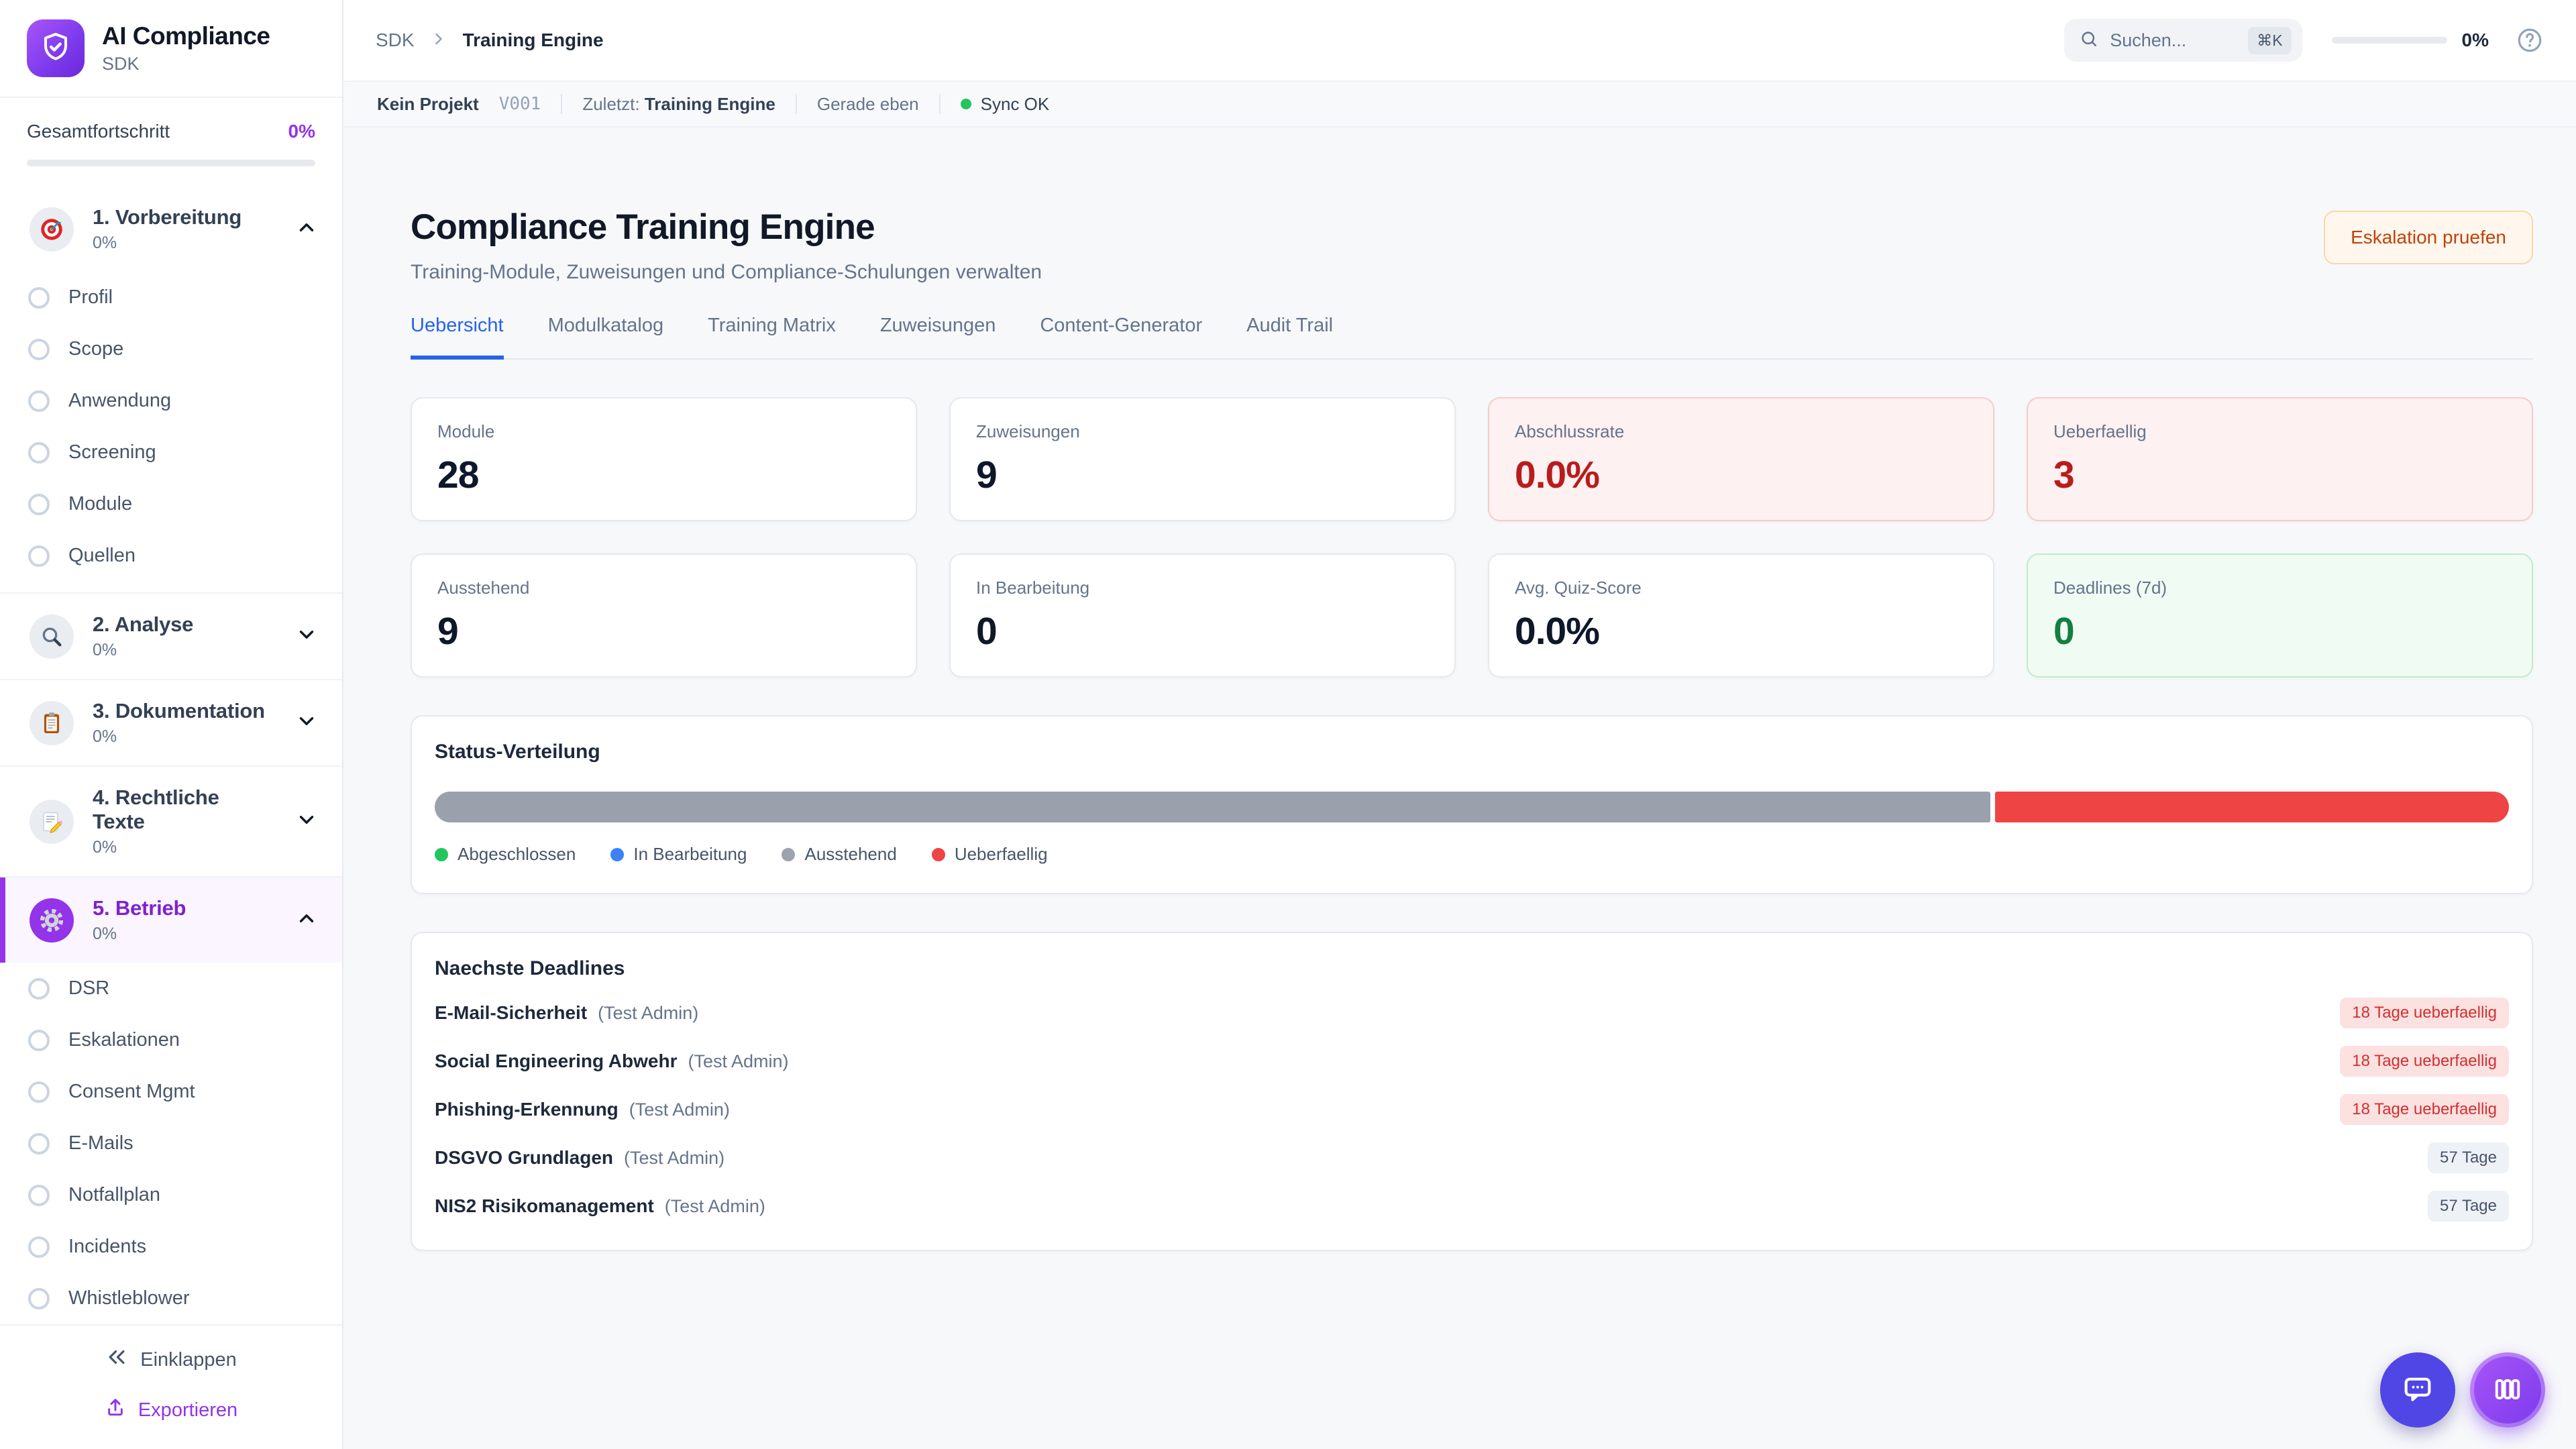 The width and height of the screenshot is (2576, 1449). Describe the element at coordinates (139, 908) in the screenshot. I see `section-label: 5. Betrieb` at that location.